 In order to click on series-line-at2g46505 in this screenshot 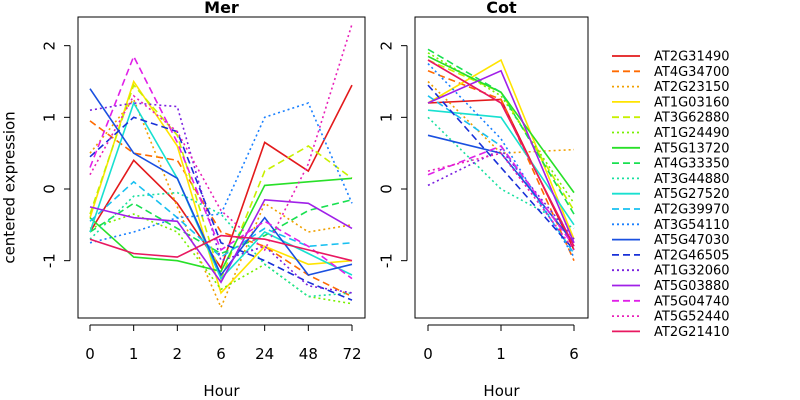, I will do `click(501, 167)`.